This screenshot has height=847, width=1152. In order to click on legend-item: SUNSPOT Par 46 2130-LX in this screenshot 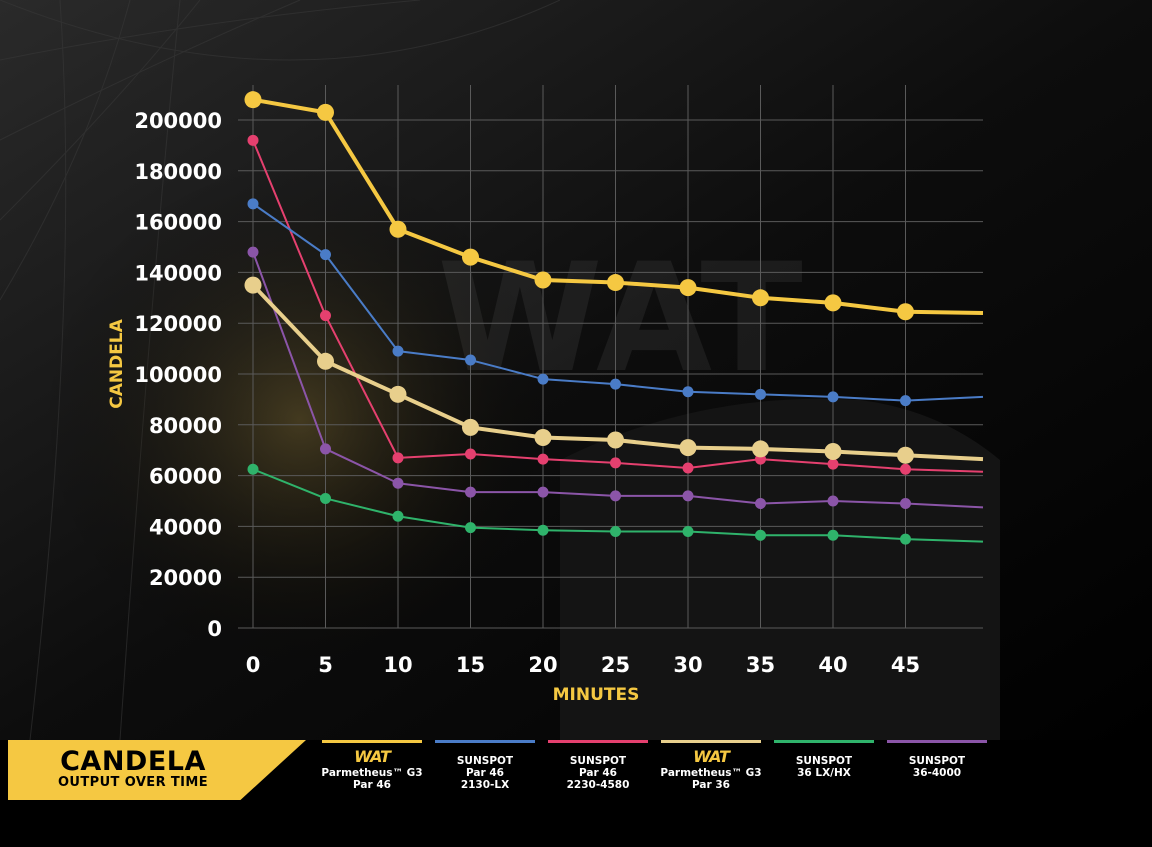, I will do `click(485, 770)`.